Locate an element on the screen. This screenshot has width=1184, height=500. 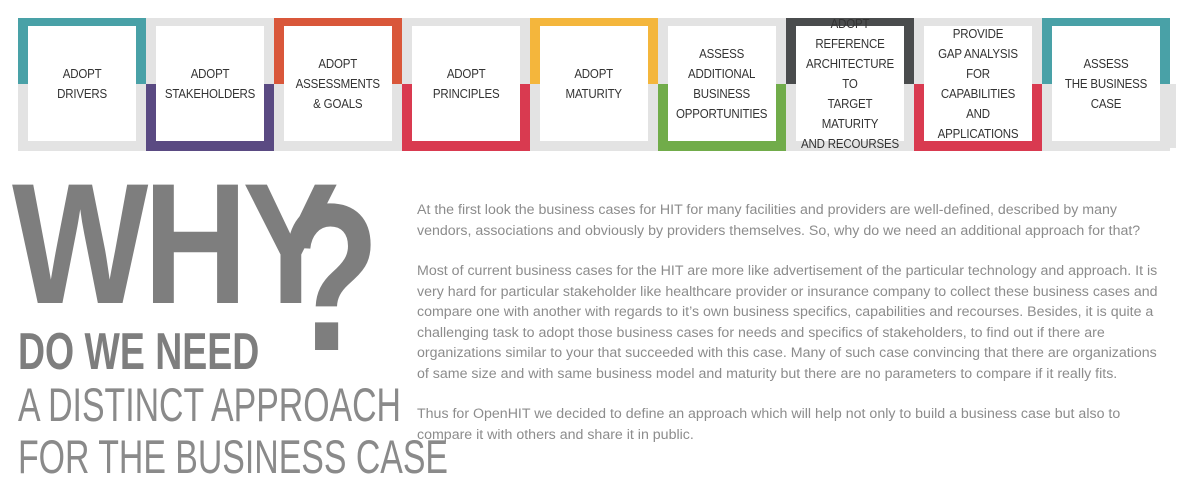
process-step: ASSESS ADDITIONAL BUSINESS OPPORTUNITIES is located at coordinates (722, 84).